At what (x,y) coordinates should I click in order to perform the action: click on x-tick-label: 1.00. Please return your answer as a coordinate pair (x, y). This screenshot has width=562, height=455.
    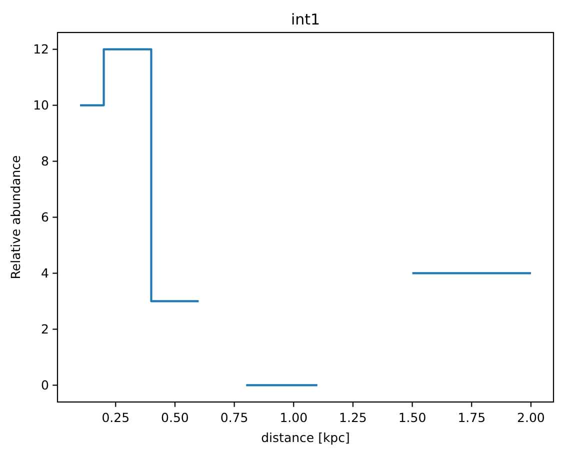
    Looking at the image, I should click on (294, 417).